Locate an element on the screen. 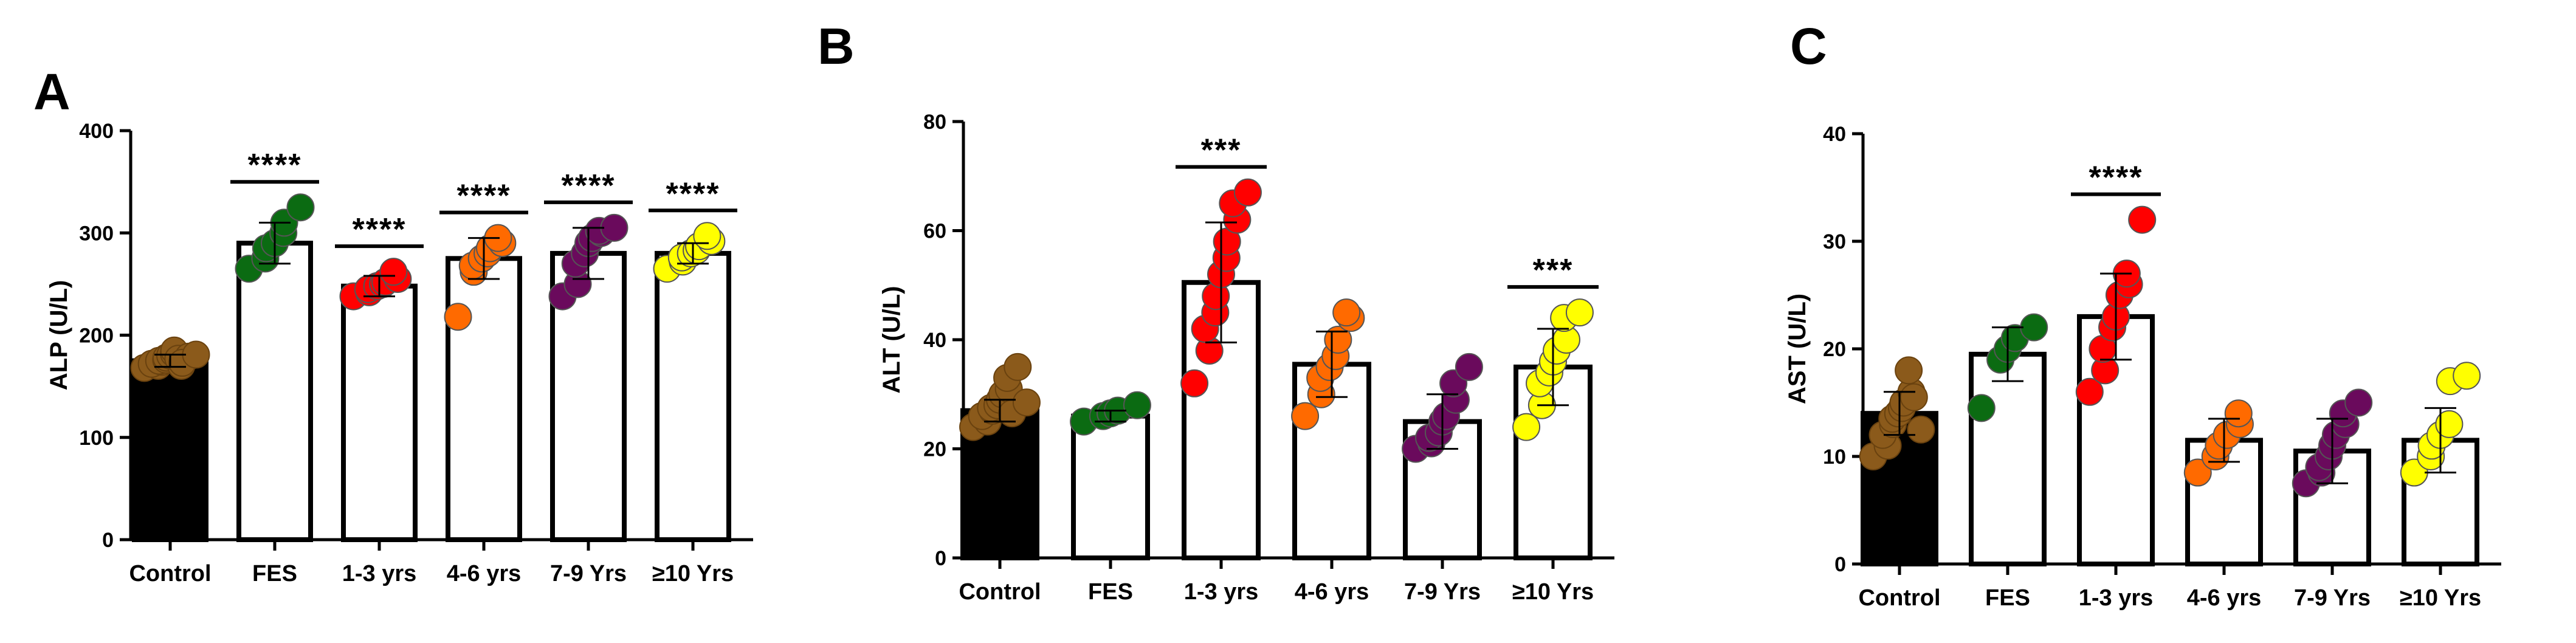 Image resolution: width=2576 pixels, height=643 pixels. y-axis-title: ALP (U/L) is located at coordinates (59, 335).